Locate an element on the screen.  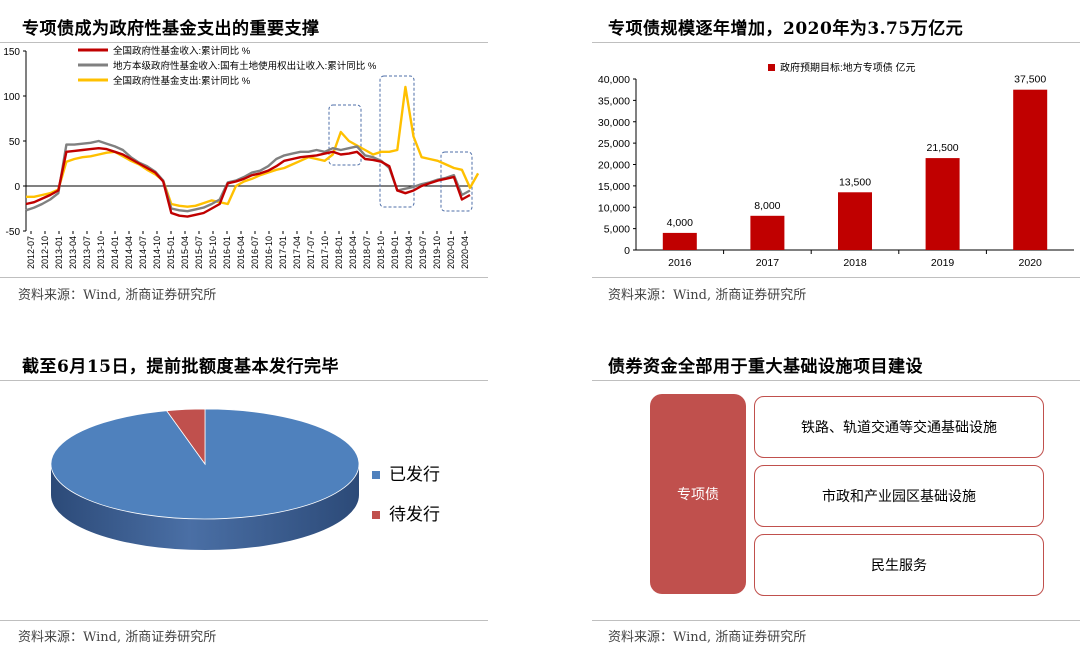
y-tick-label: 10,000 is located at coordinates (614, 208).